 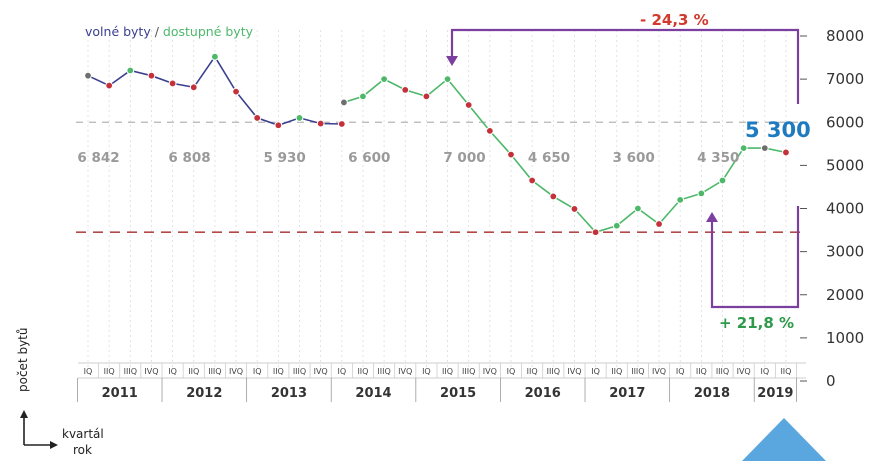 What do you see at coordinates (845, 165) in the screenshot?
I see `y-tick-label: 5000` at bounding box center [845, 165].